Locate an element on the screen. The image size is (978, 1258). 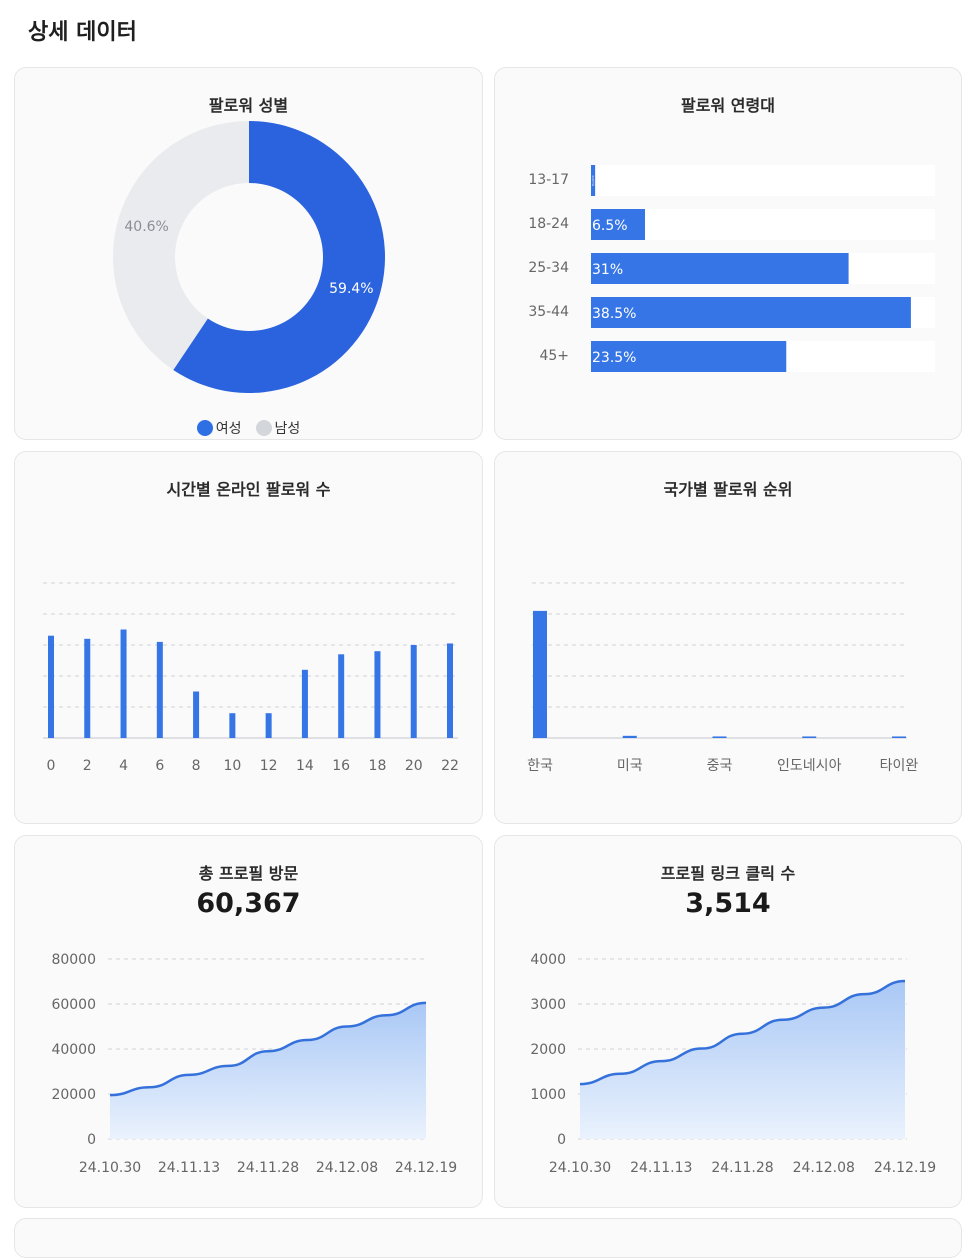
clicks-total: 3,514 is located at coordinates (728, 903).